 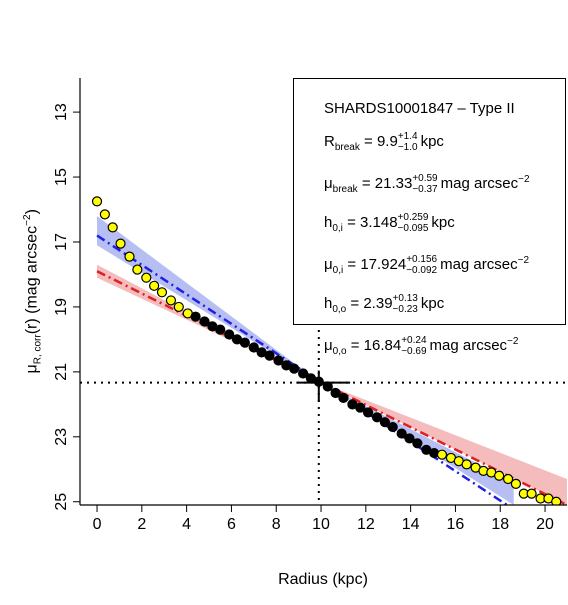 What do you see at coordinates (405, 309) in the screenshot?
I see `param-minus: −0.23` at bounding box center [405, 309].